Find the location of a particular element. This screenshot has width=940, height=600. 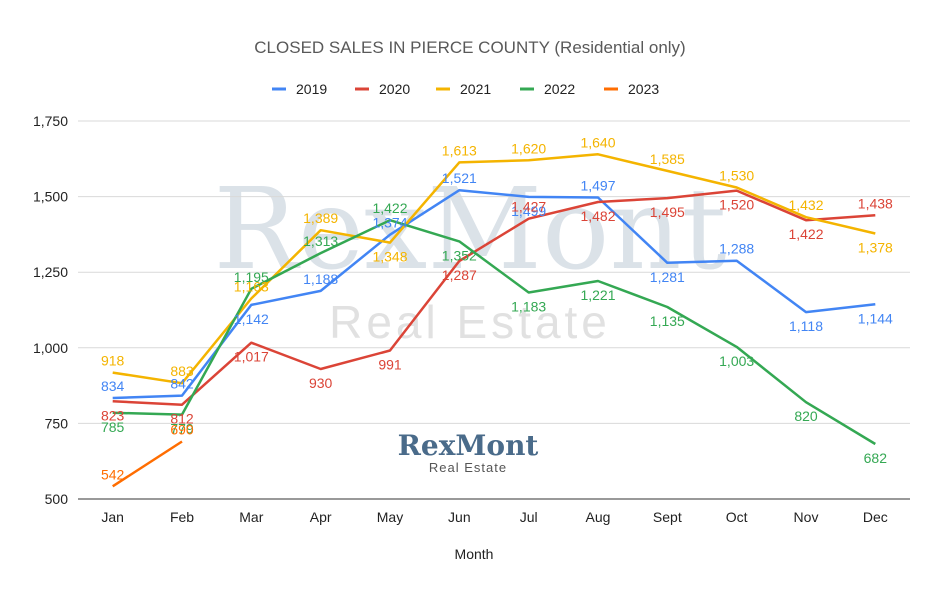

logo: RexMont Real Estate is located at coordinates (468, 452).